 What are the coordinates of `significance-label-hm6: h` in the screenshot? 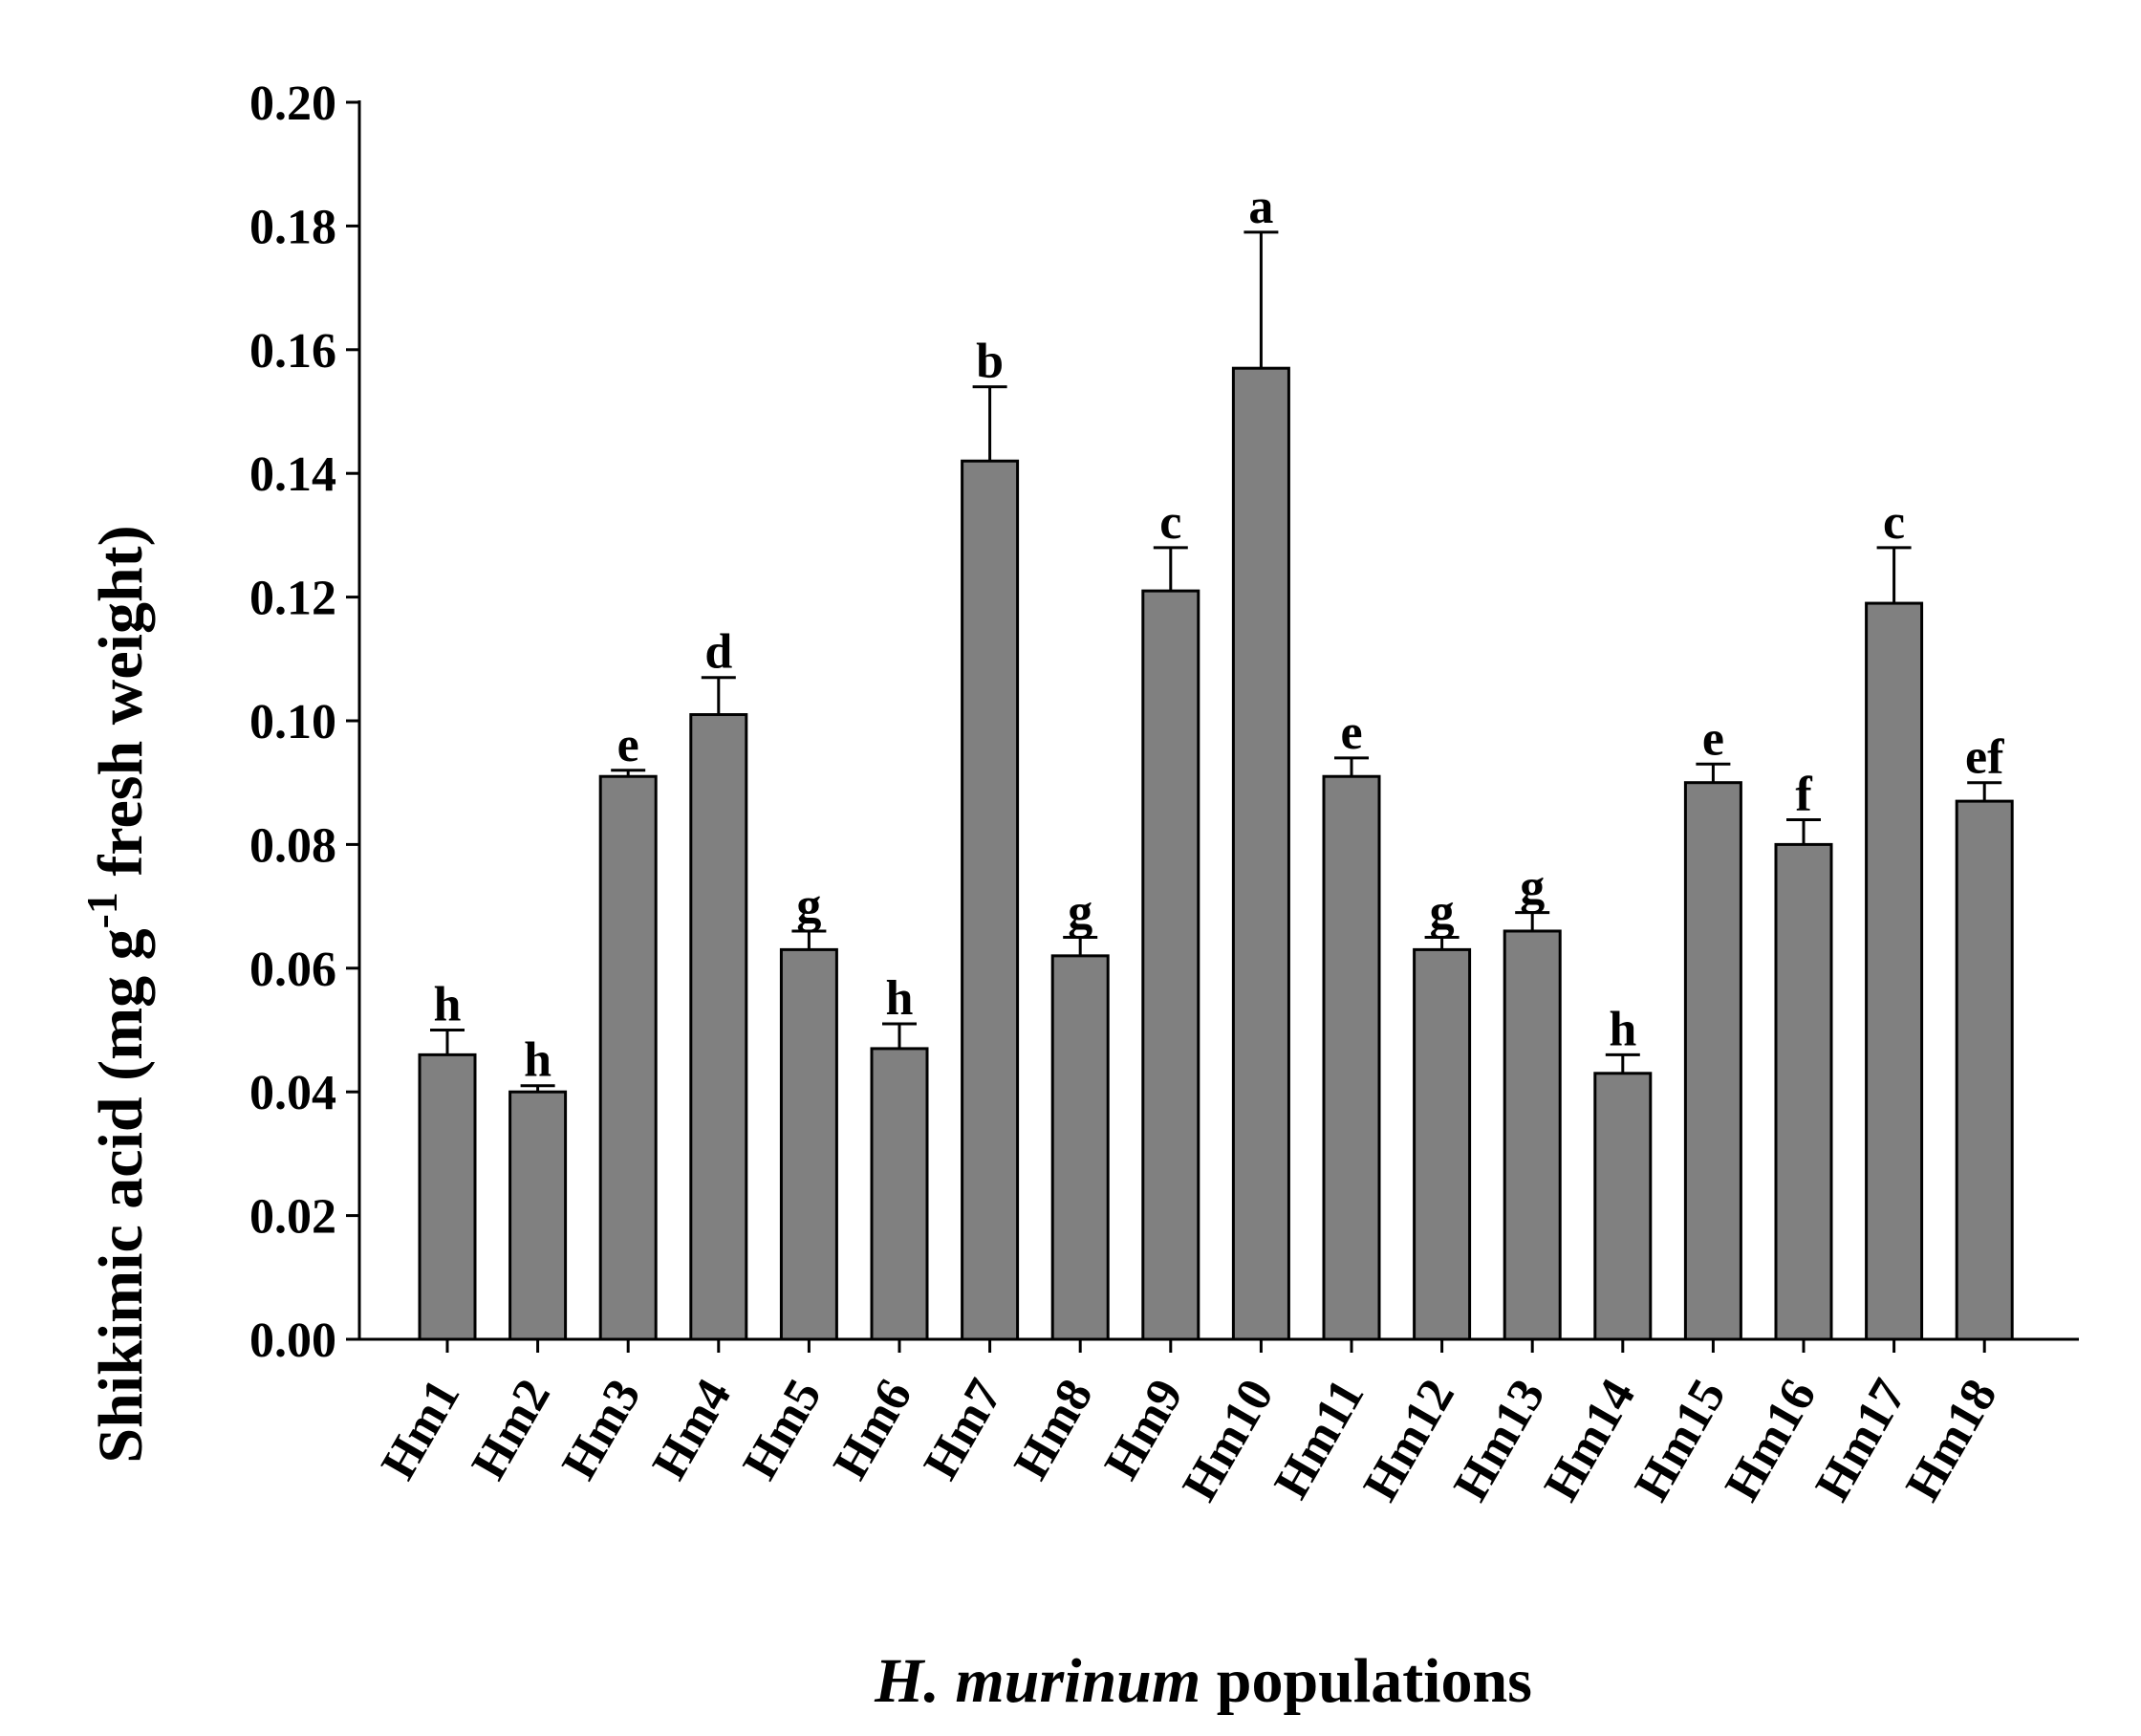 It's located at (900, 999).